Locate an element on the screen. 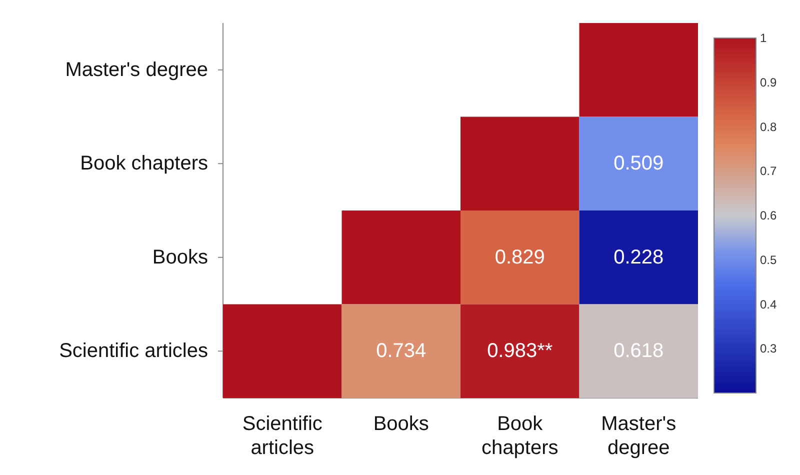  x-tick-label: Scientific articles is located at coordinates (282, 436).